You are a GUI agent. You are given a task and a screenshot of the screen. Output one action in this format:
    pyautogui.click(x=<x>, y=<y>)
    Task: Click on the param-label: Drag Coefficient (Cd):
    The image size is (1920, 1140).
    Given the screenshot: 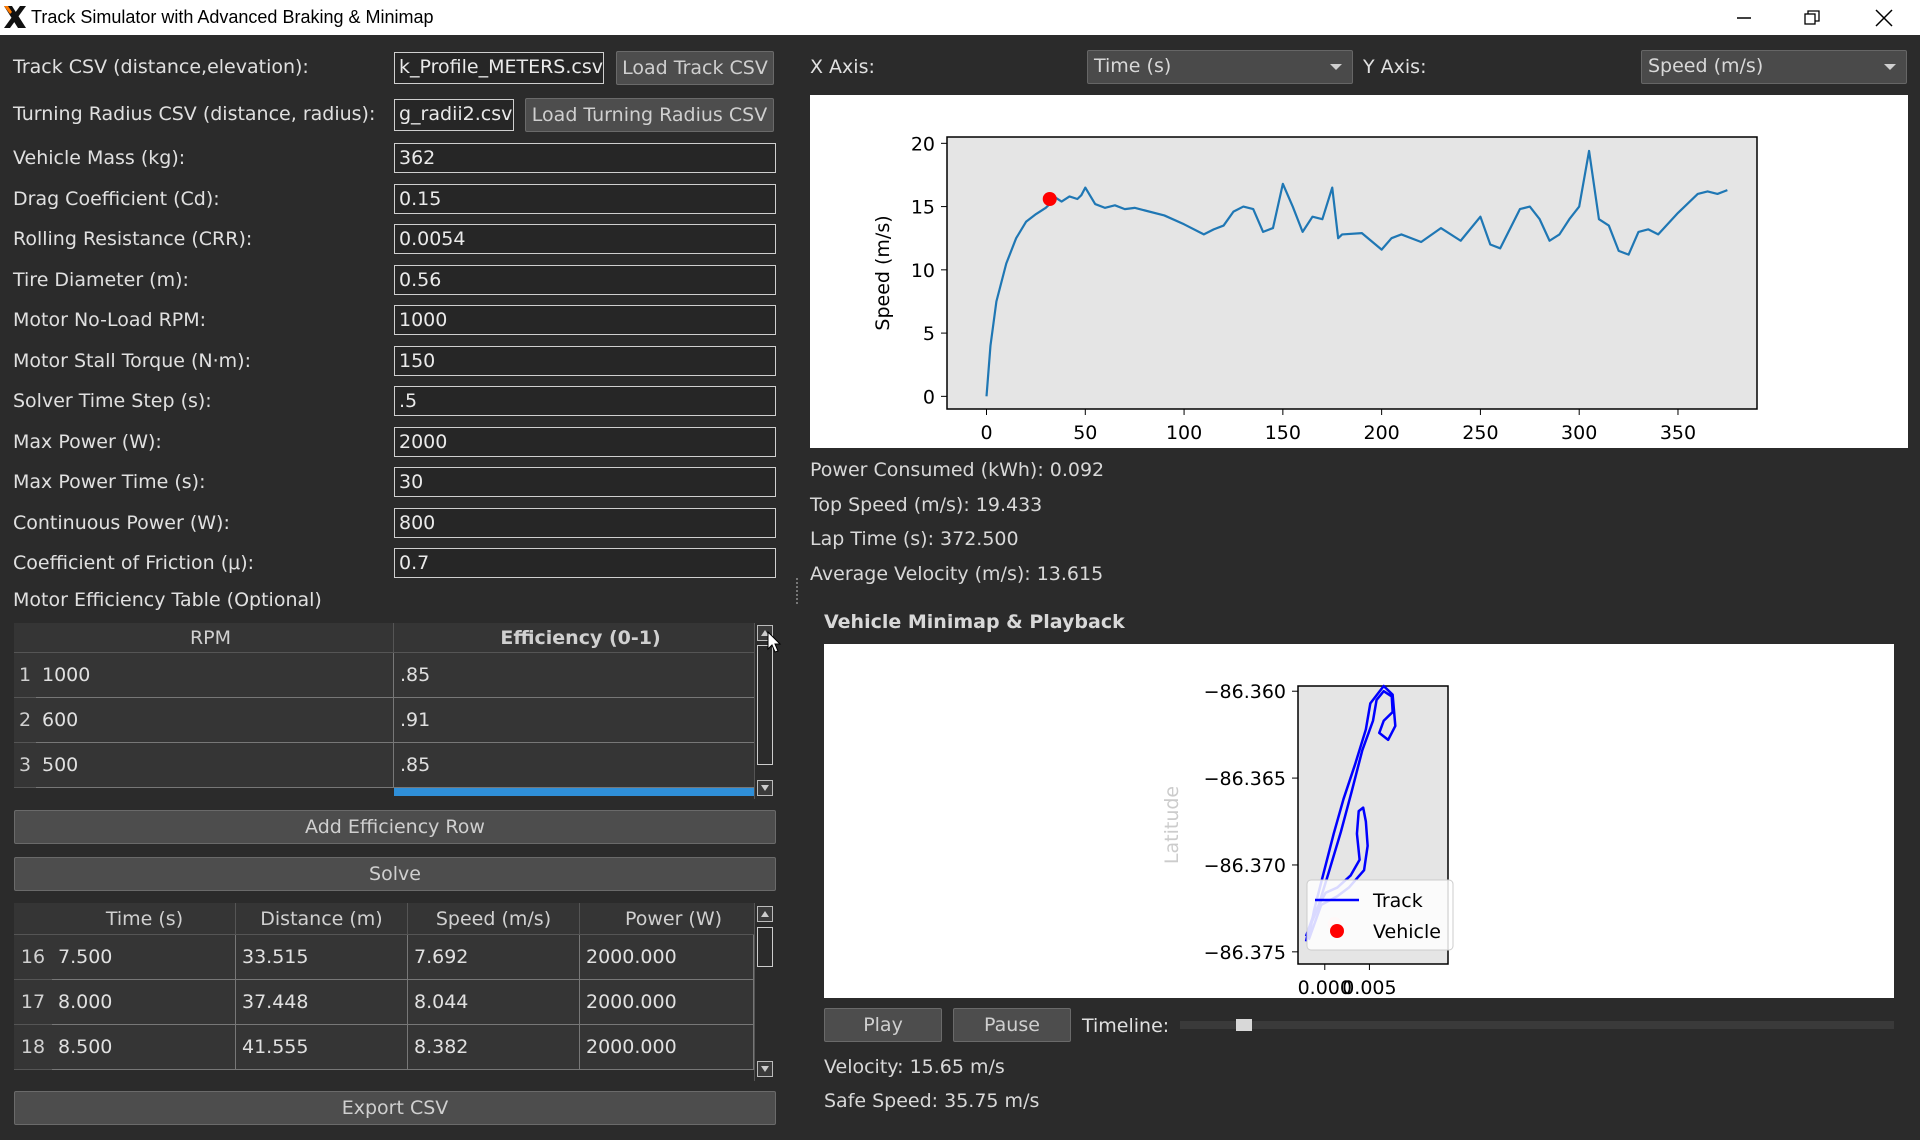 What is the action you would take?
    pyautogui.click(x=116, y=198)
    